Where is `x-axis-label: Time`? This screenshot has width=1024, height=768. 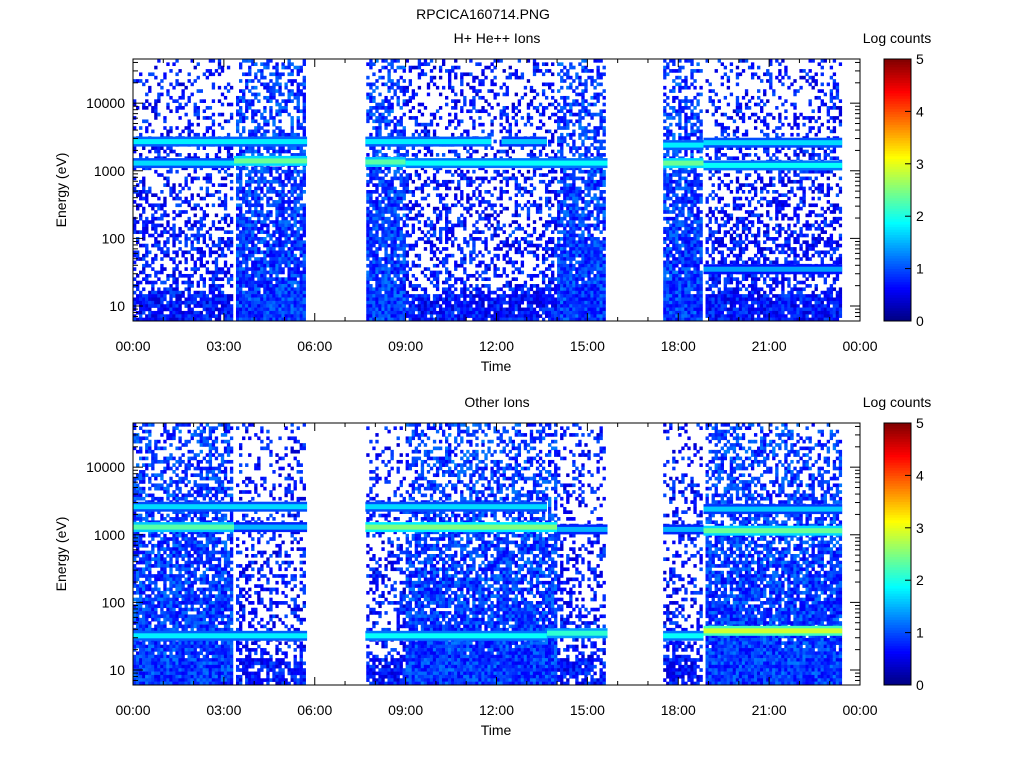 x-axis-label: Time is located at coordinates (496, 366).